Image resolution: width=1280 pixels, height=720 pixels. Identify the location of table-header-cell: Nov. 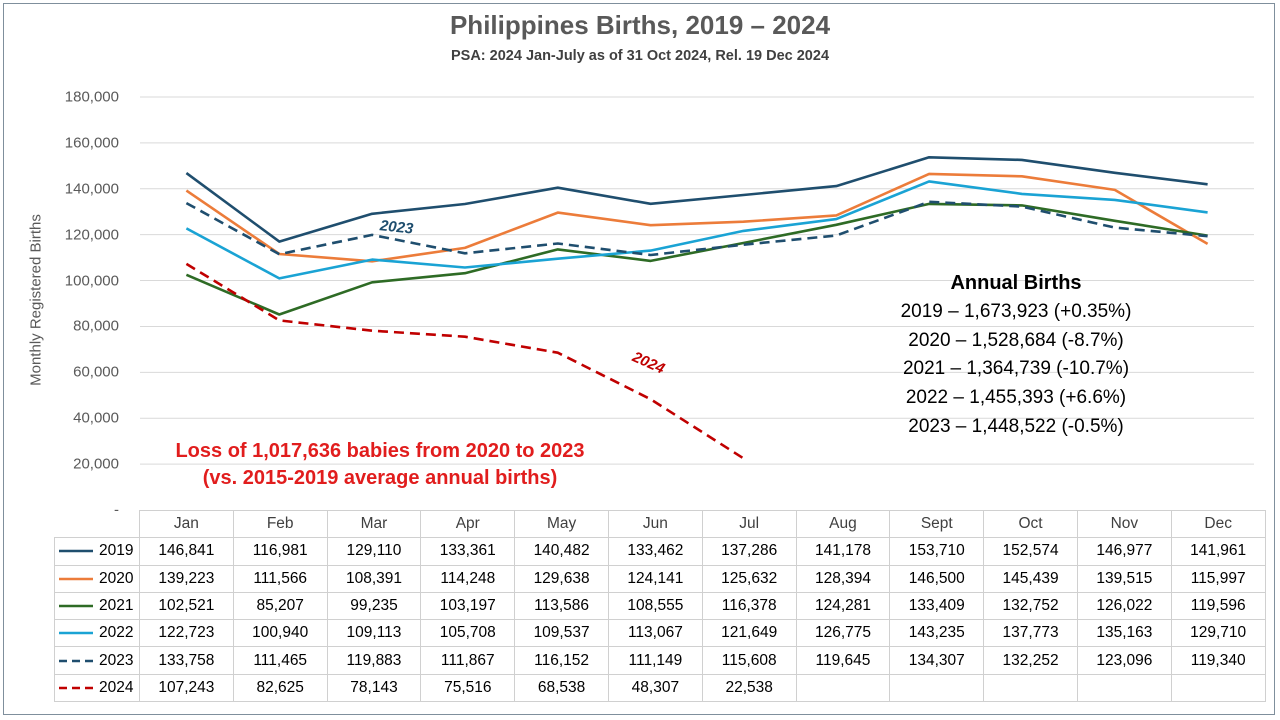
(1124, 524).